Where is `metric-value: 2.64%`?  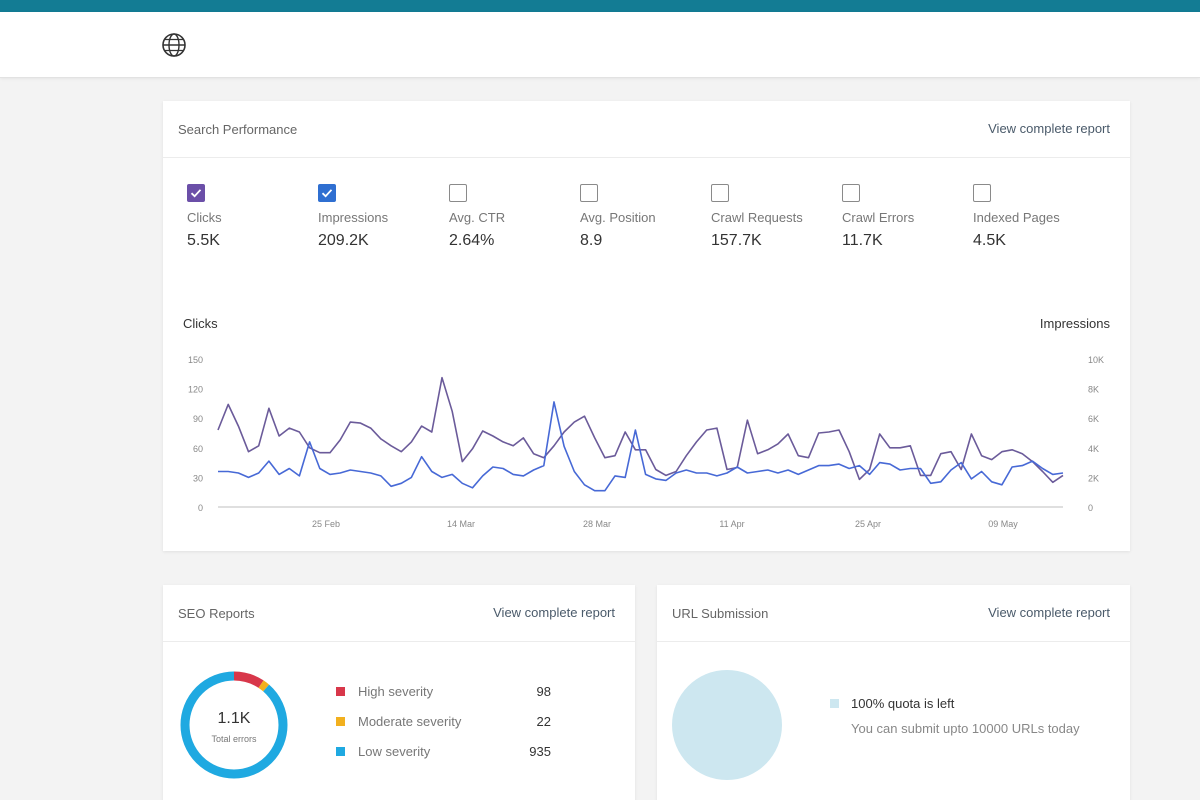
metric-value: 2.64% is located at coordinates (472, 240).